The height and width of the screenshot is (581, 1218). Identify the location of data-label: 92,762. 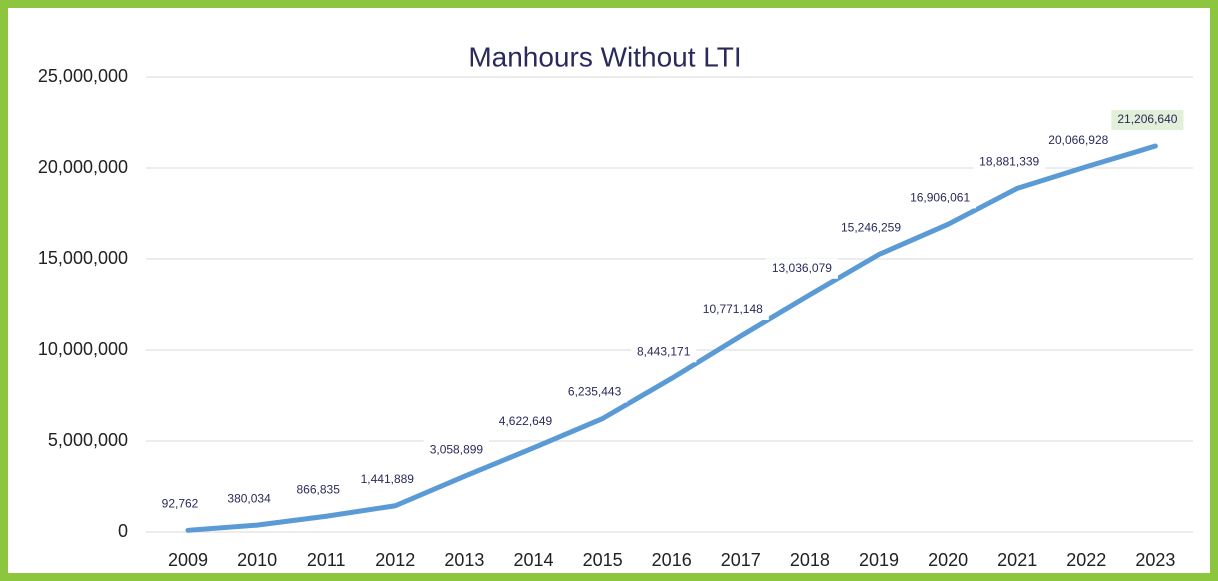
(180, 503).